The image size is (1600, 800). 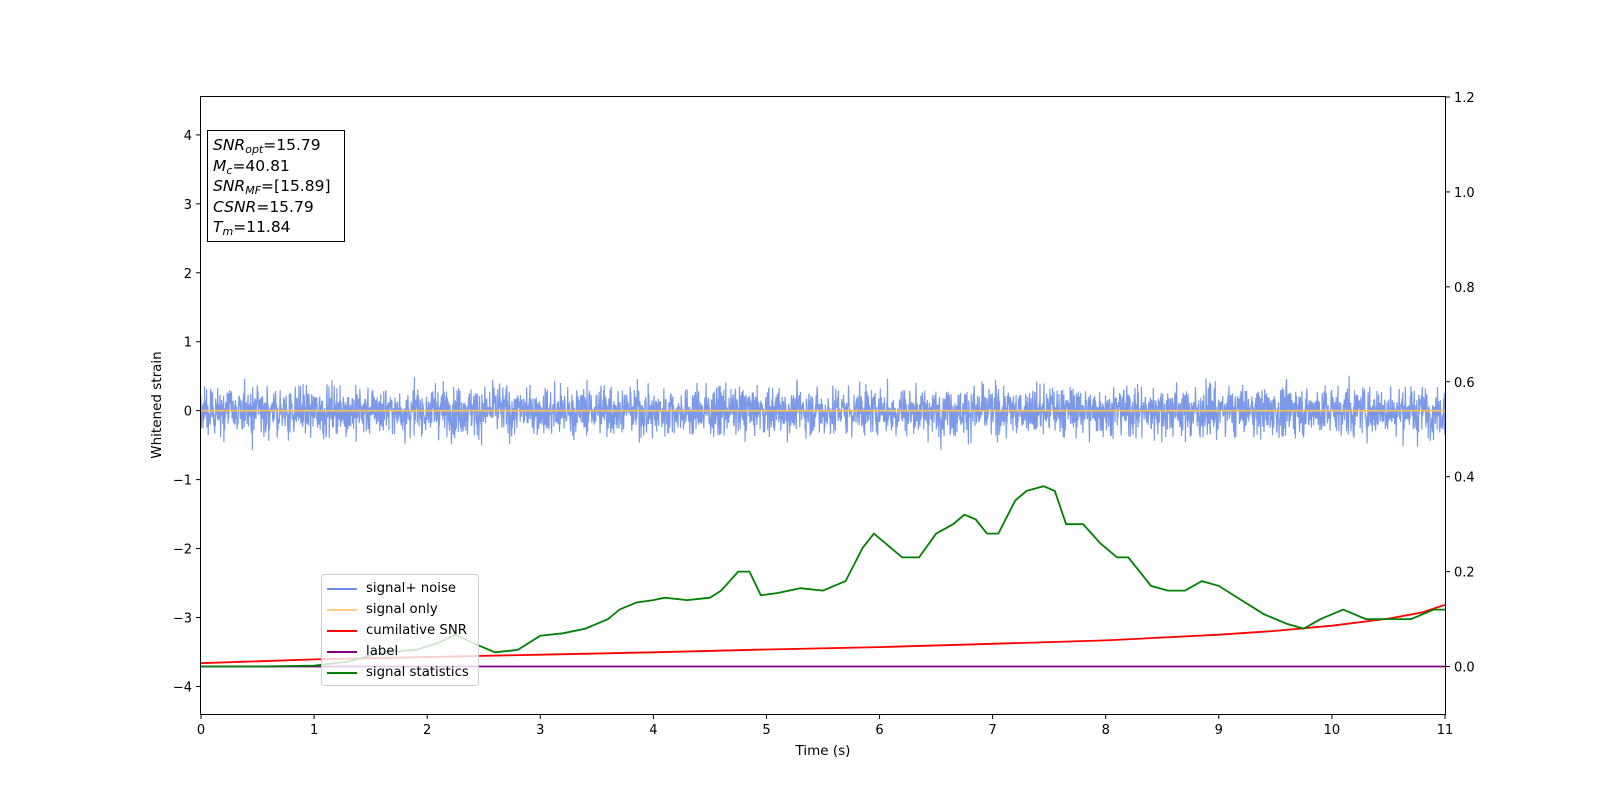 What do you see at coordinates (653, 730) in the screenshot?
I see `x-tick-label: 4` at bounding box center [653, 730].